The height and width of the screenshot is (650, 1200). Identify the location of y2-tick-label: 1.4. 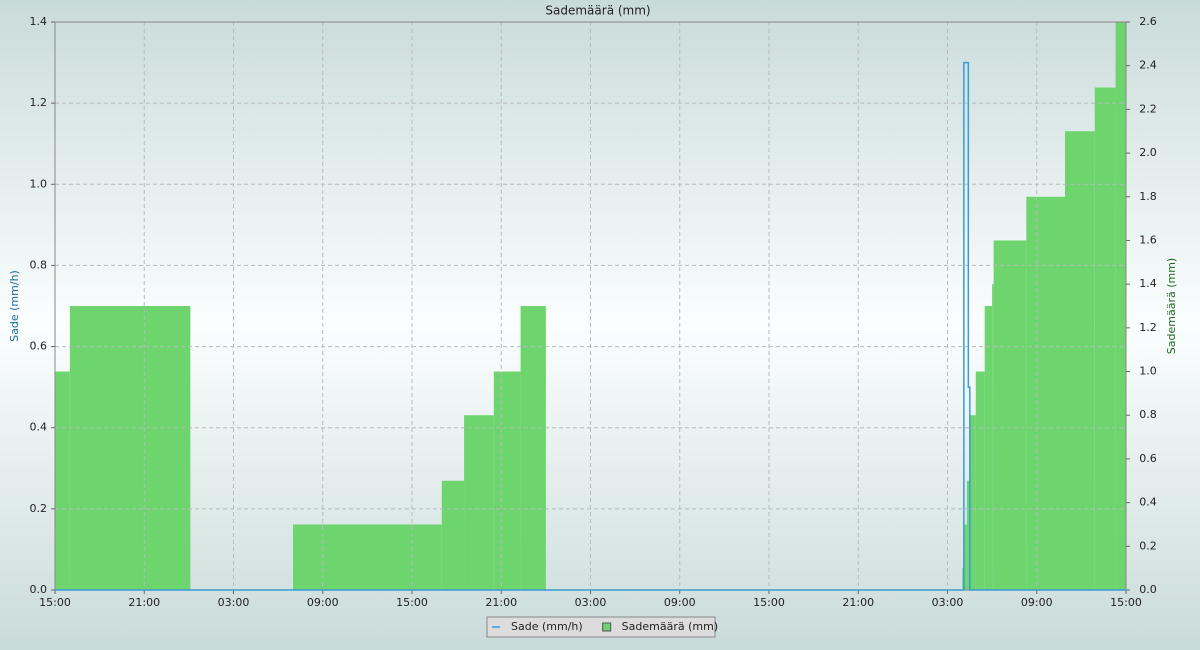
(1148, 283).